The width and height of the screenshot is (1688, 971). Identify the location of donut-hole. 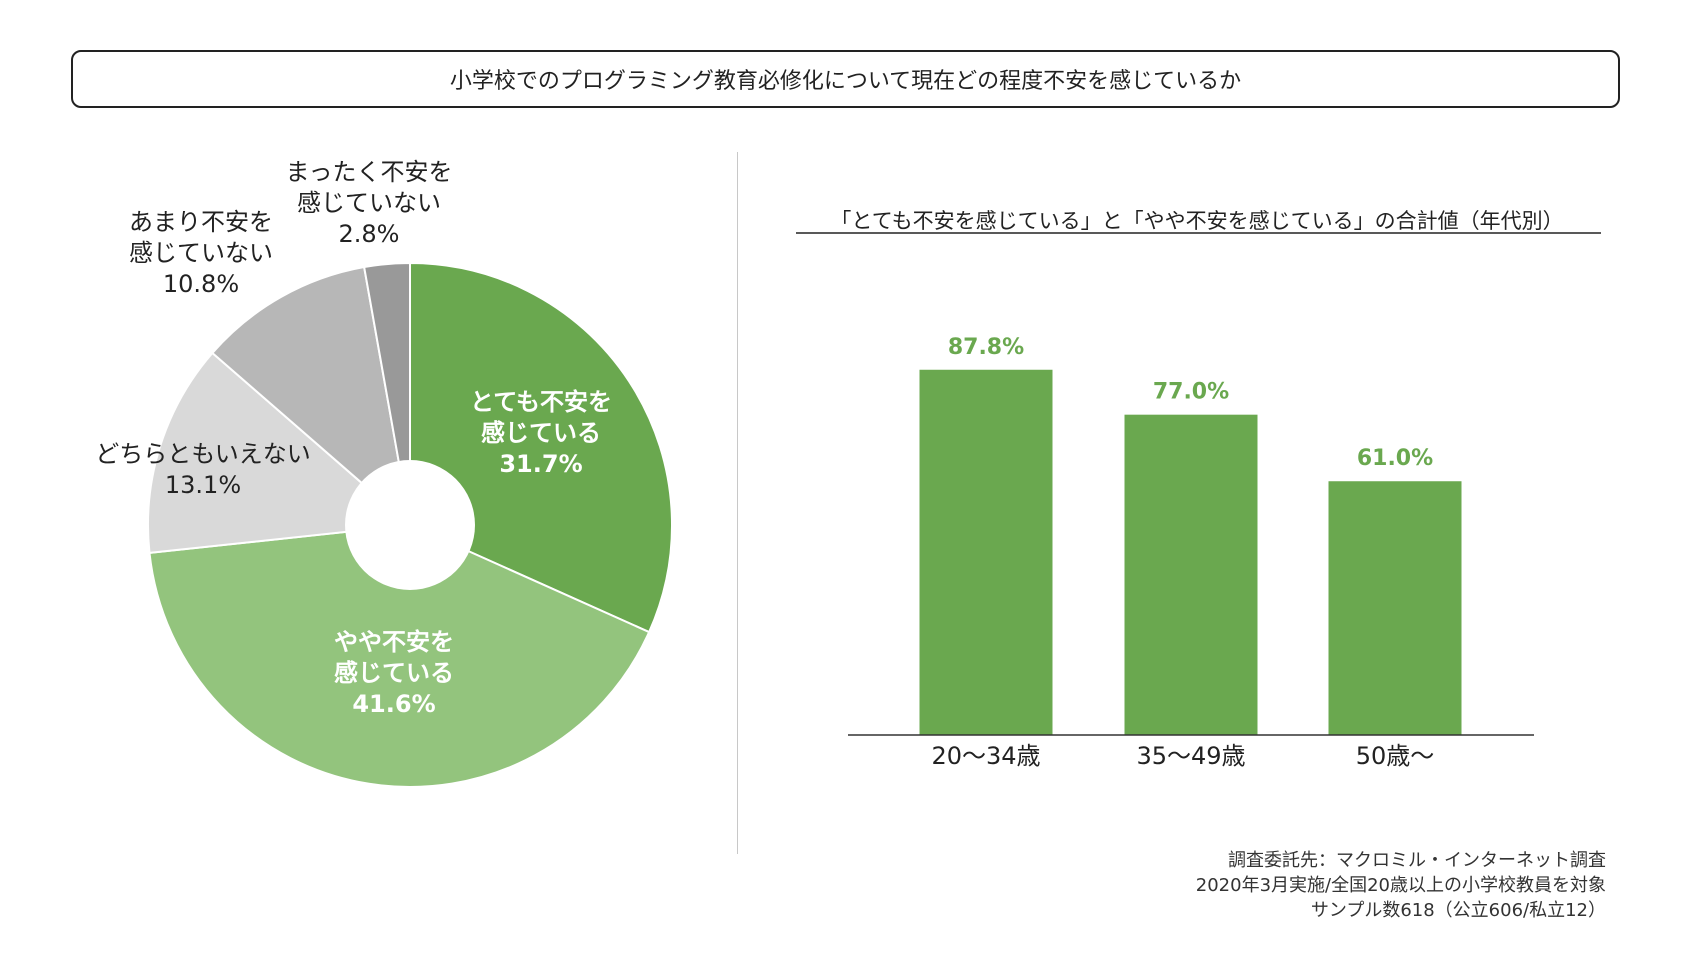
(410, 525).